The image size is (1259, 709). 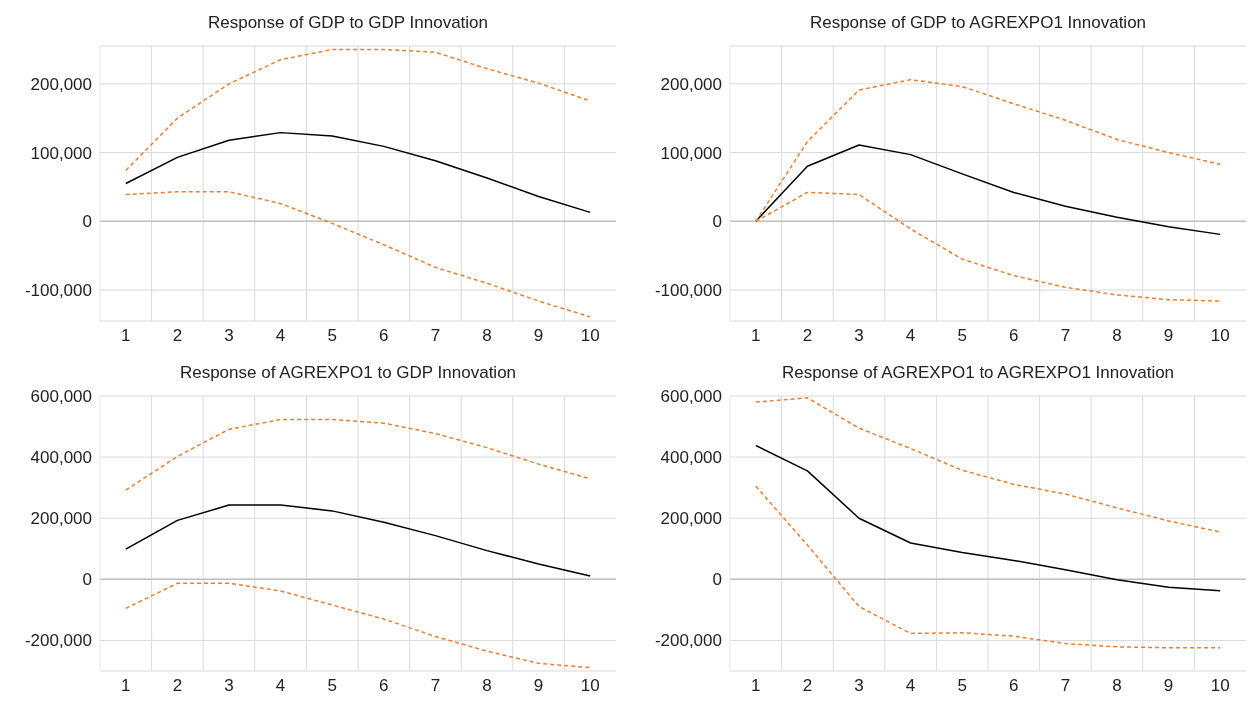 I want to click on chart-title: Response of GDP to GDP Innovation, so click(x=347, y=23).